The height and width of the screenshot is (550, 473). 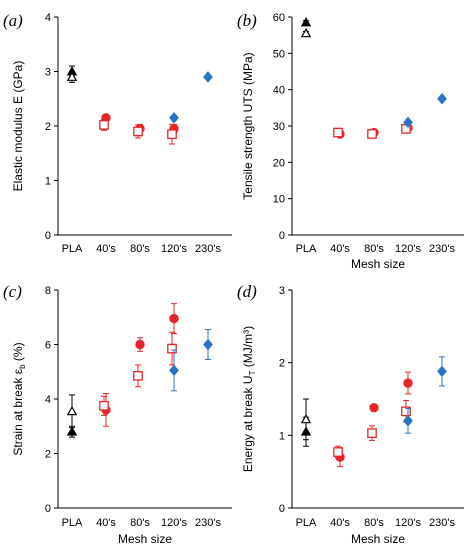 I want to click on y-tick-label: 1, so click(x=48, y=182).